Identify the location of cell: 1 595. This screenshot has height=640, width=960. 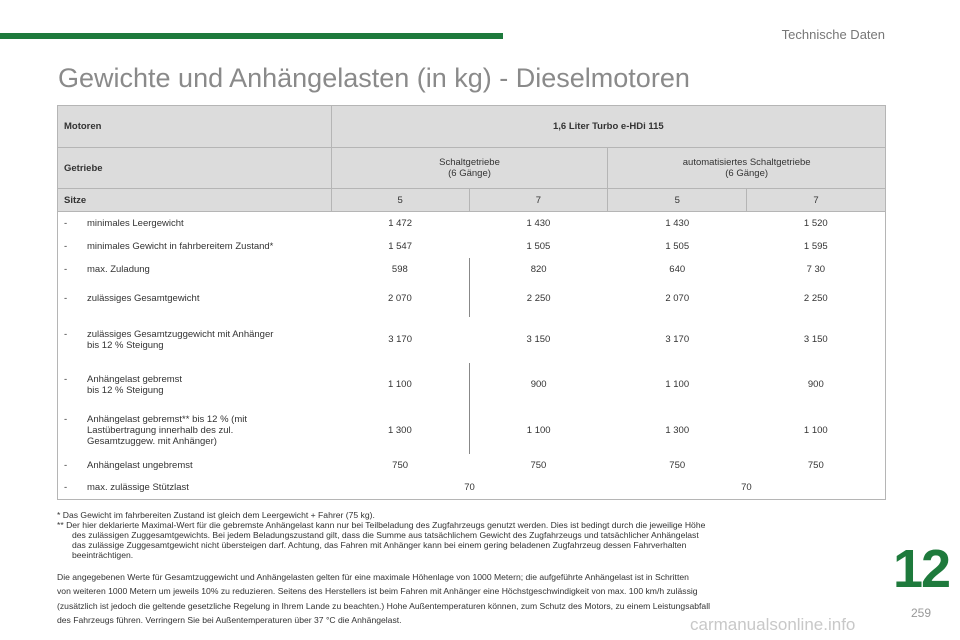
(816, 246).